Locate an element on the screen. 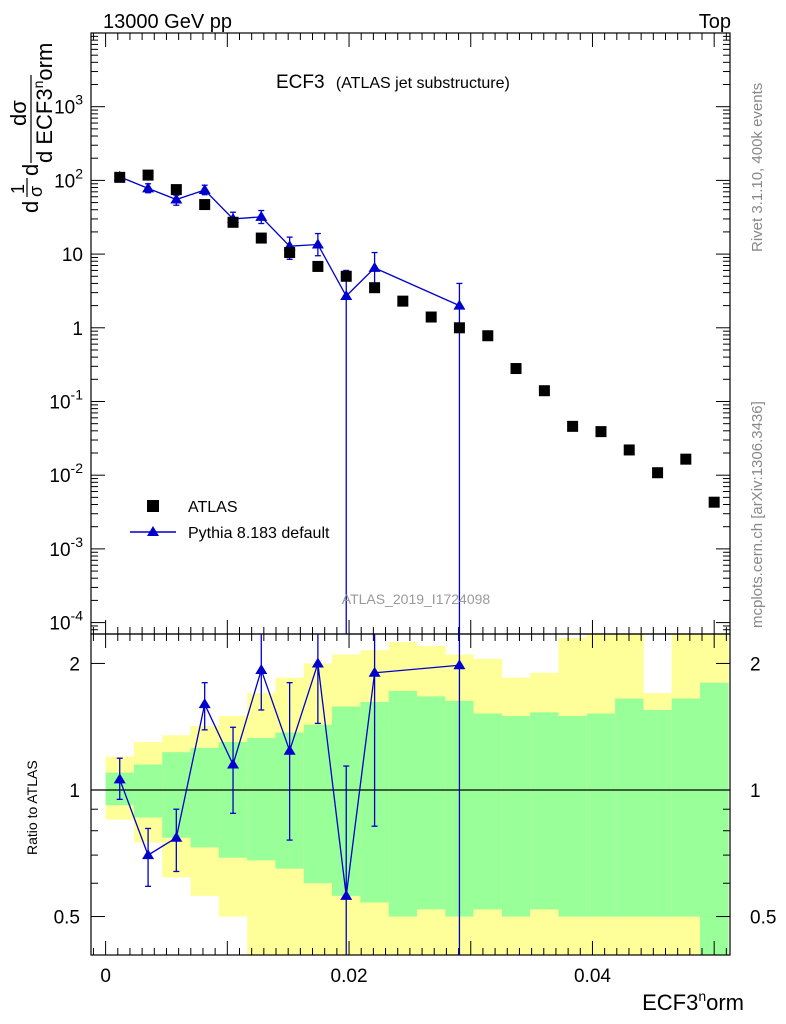  plot-title-sub: (ATLAS jet substructure) is located at coordinates (423, 83).